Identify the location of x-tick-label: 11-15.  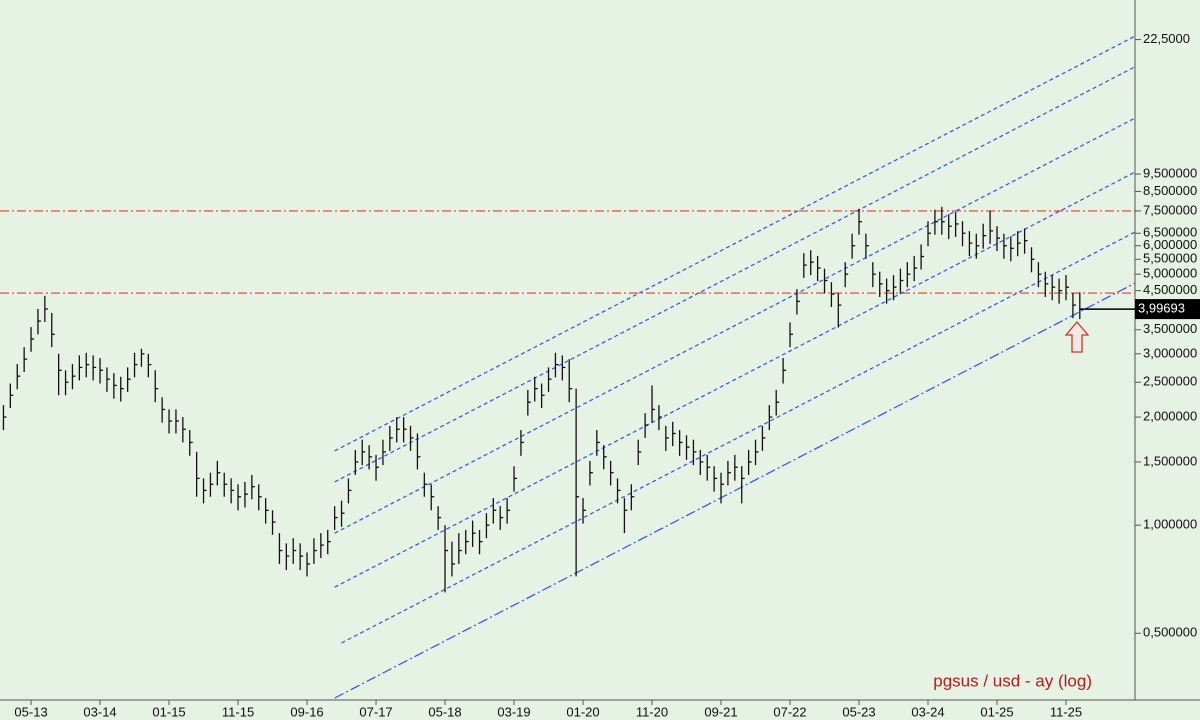
(238, 711).